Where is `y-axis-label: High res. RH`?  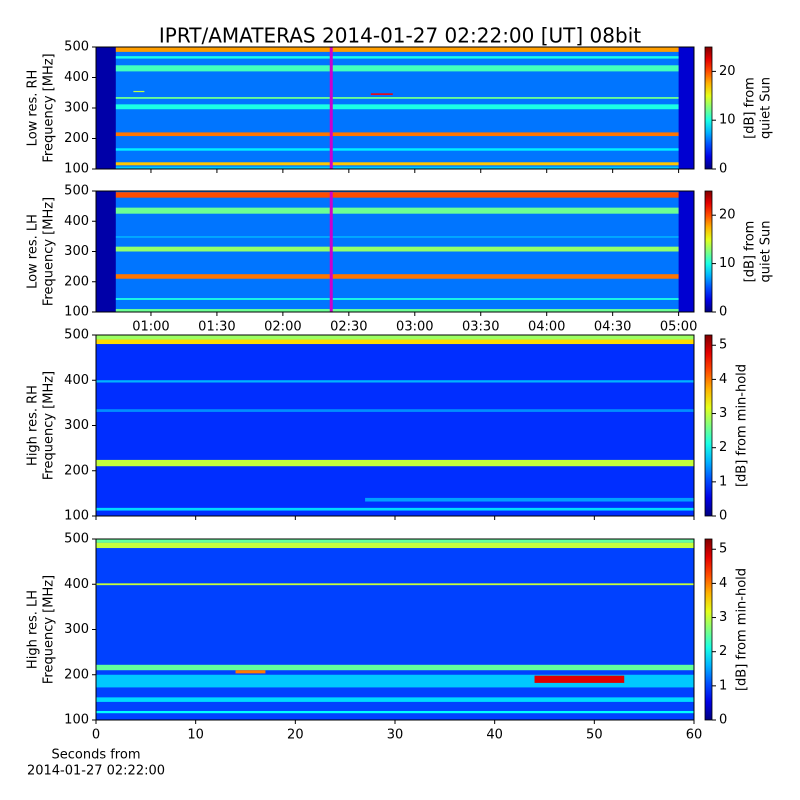 y-axis-label: High res. RH is located at coordinates (33, 425).